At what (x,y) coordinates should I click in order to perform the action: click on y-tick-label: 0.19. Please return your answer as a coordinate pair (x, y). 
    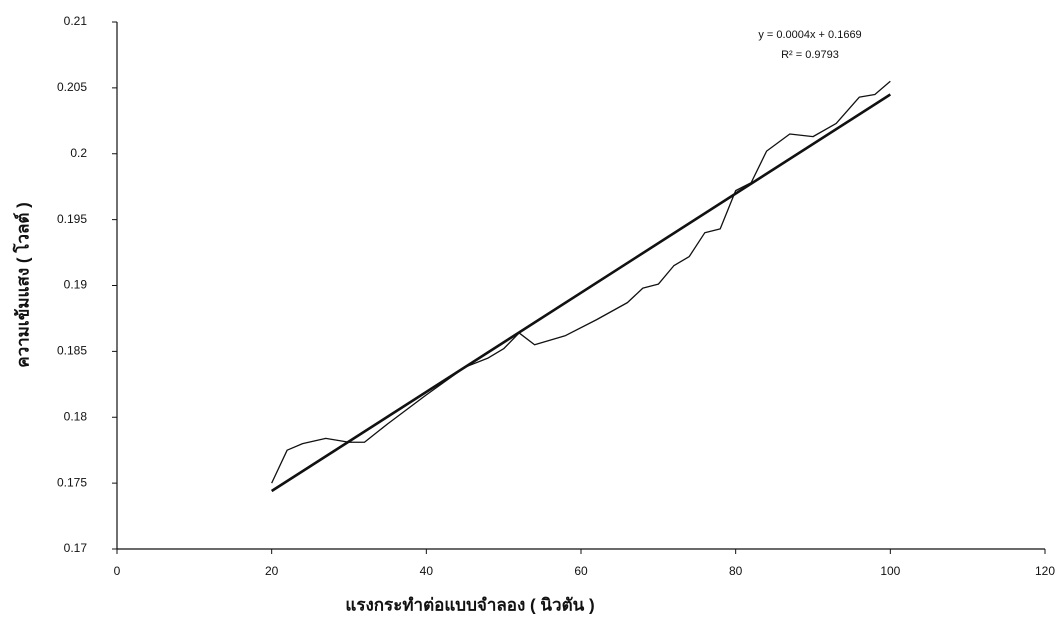
    Looking at the image, I should click on (76, 285).